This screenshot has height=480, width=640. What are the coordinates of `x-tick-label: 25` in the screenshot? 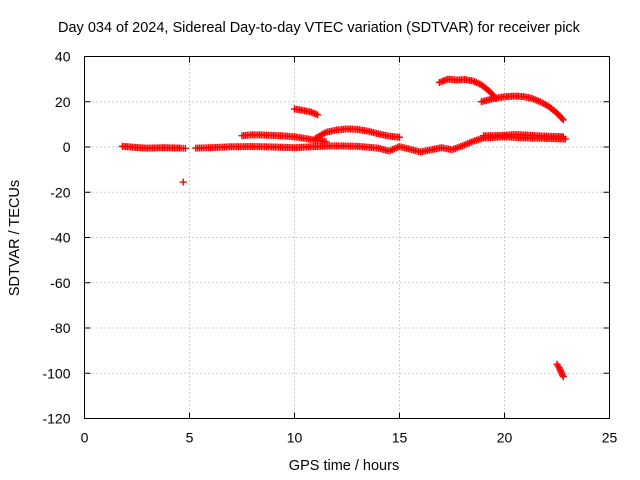 It's located at (610, 438).